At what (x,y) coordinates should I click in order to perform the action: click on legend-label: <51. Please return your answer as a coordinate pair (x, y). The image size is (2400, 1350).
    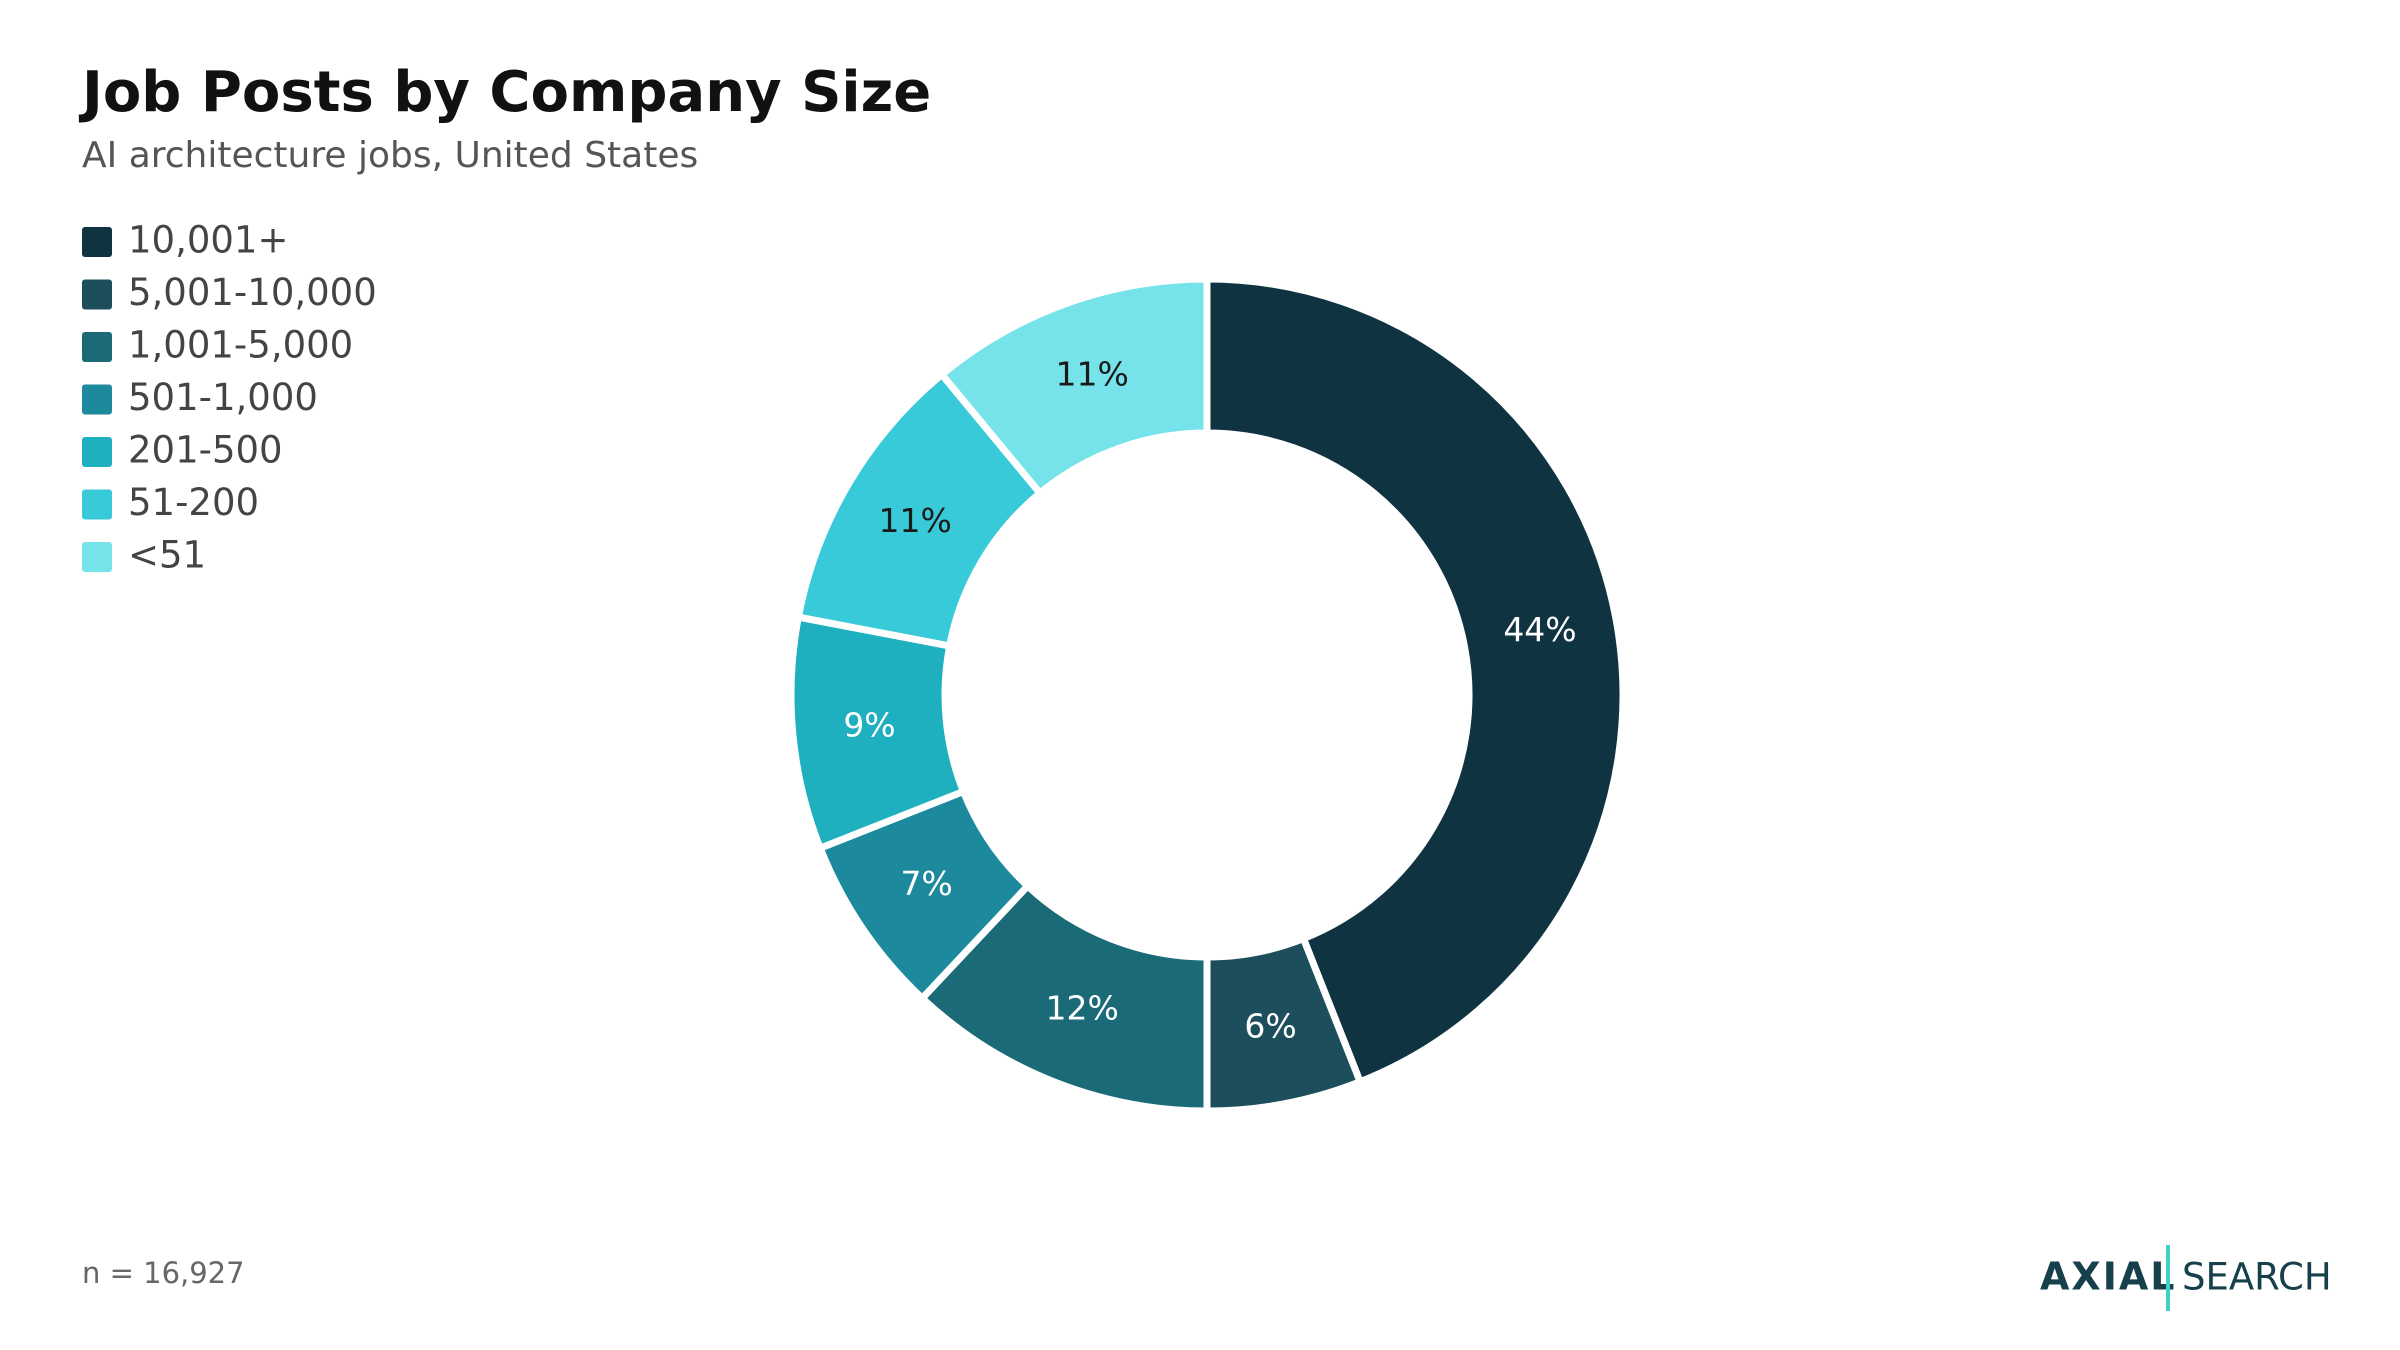
    Looking at the image, I should click on (167, 555).